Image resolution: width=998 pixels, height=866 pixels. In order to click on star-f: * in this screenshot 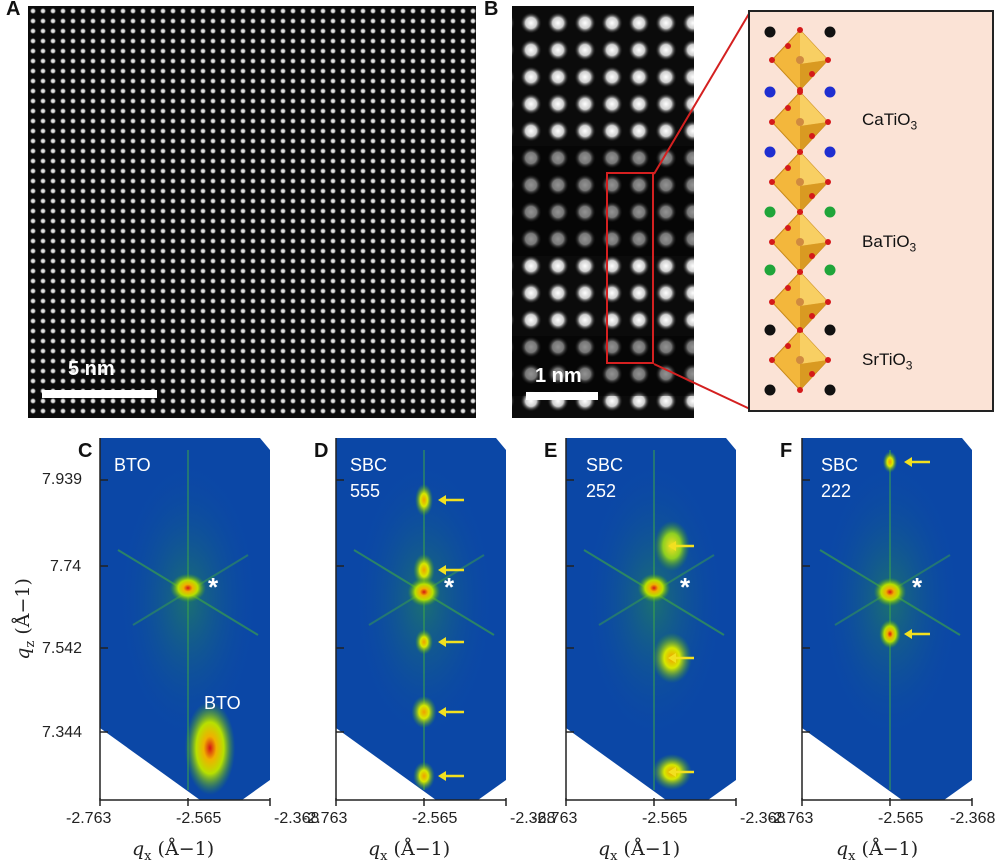, I will do `click(917, 587)`.